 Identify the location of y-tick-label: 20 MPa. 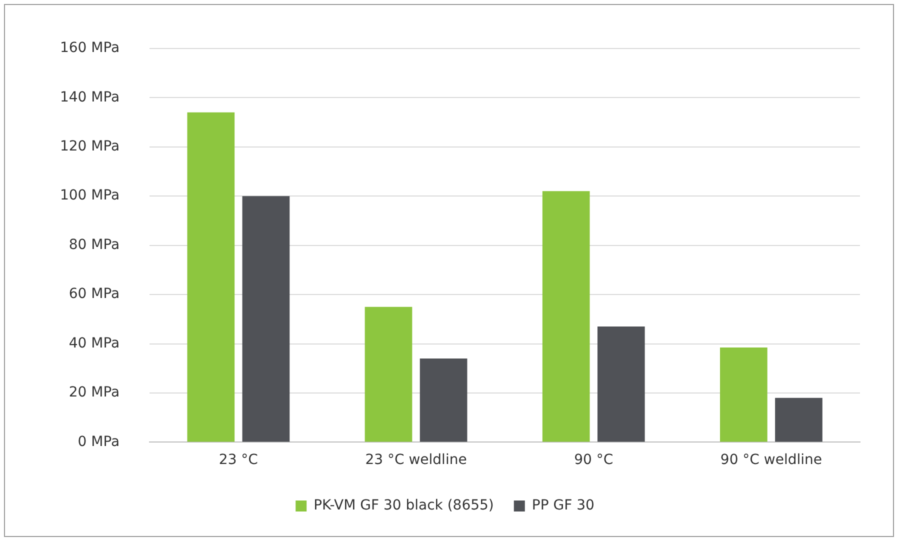
(94, 392).